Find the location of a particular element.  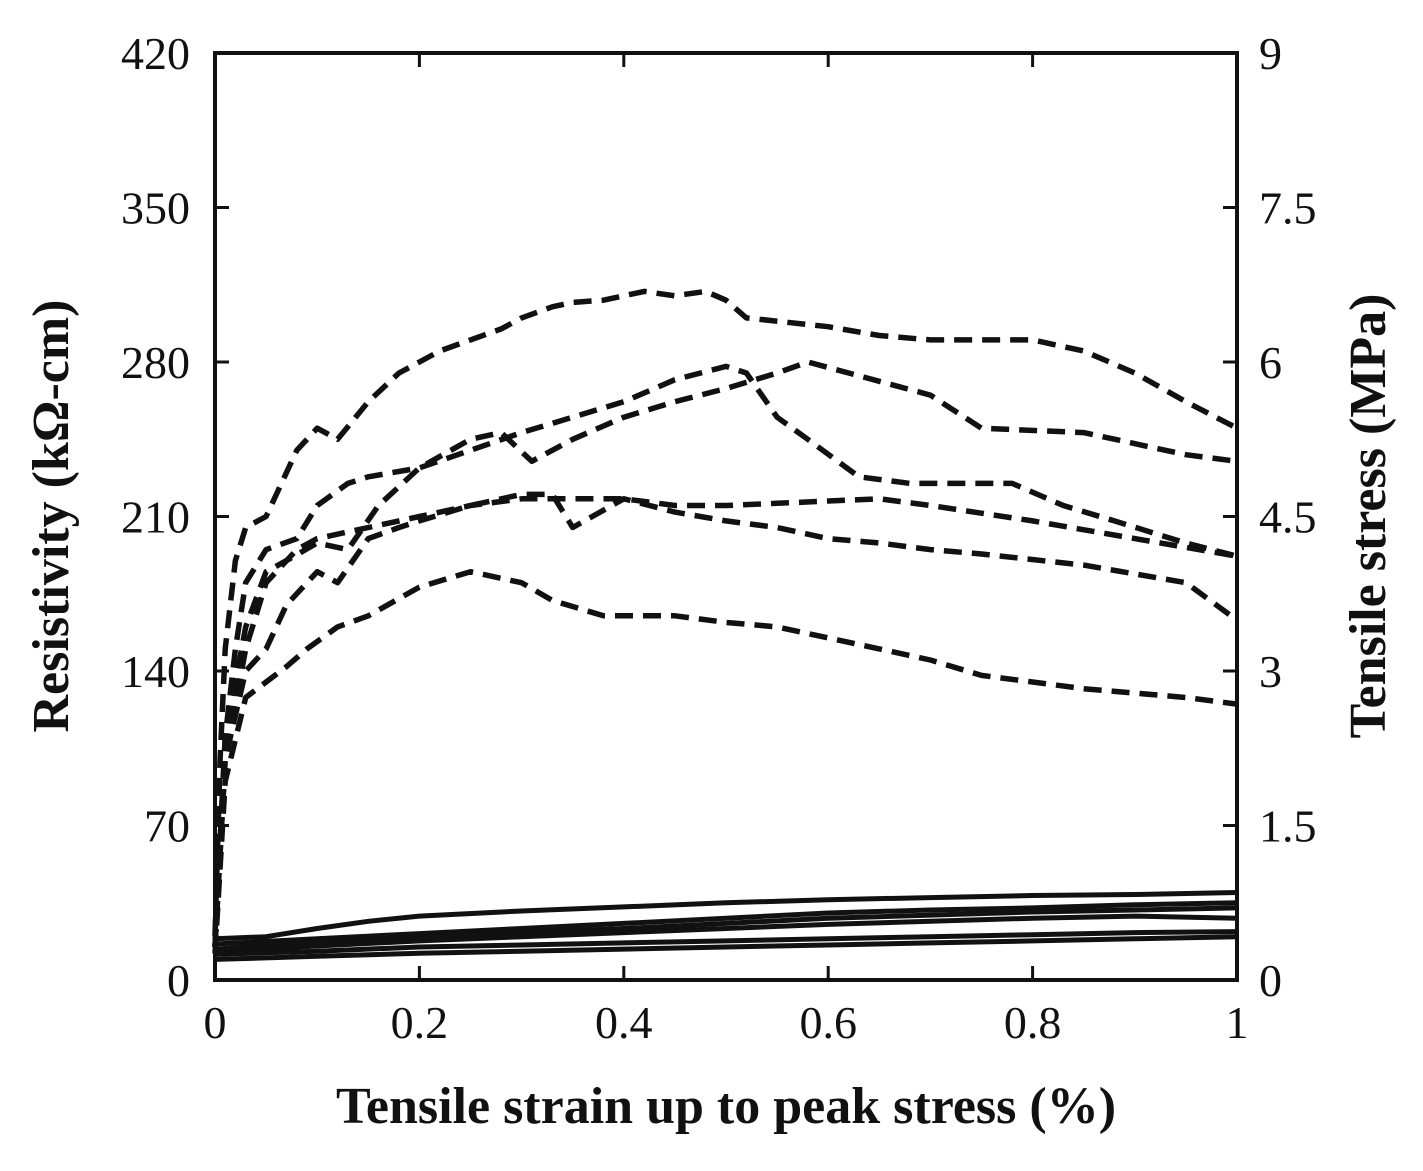

x-tick-label: 0.4 is located at coordinates (624, 1022).